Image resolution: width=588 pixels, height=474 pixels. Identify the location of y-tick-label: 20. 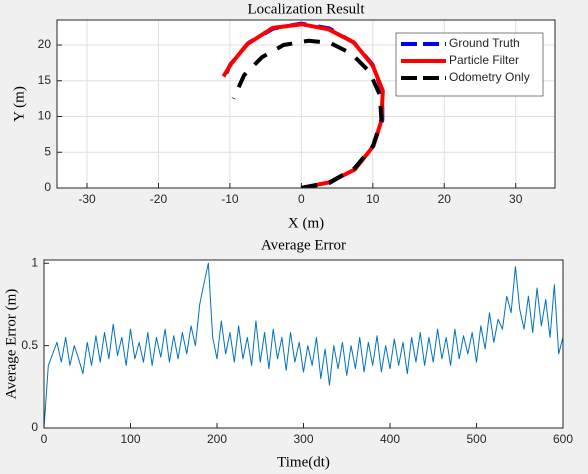
(45, 44).